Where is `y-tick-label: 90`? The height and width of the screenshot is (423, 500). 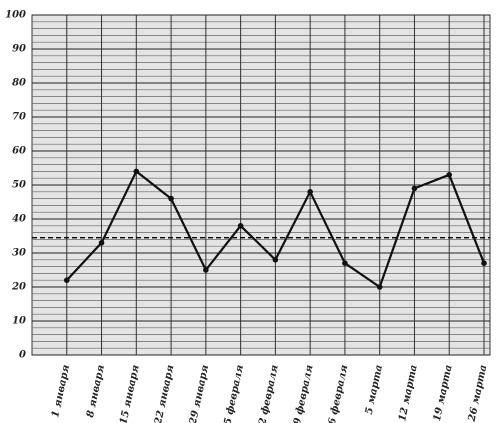 y-tick-label: 90 is located at coordinates (19, 49).